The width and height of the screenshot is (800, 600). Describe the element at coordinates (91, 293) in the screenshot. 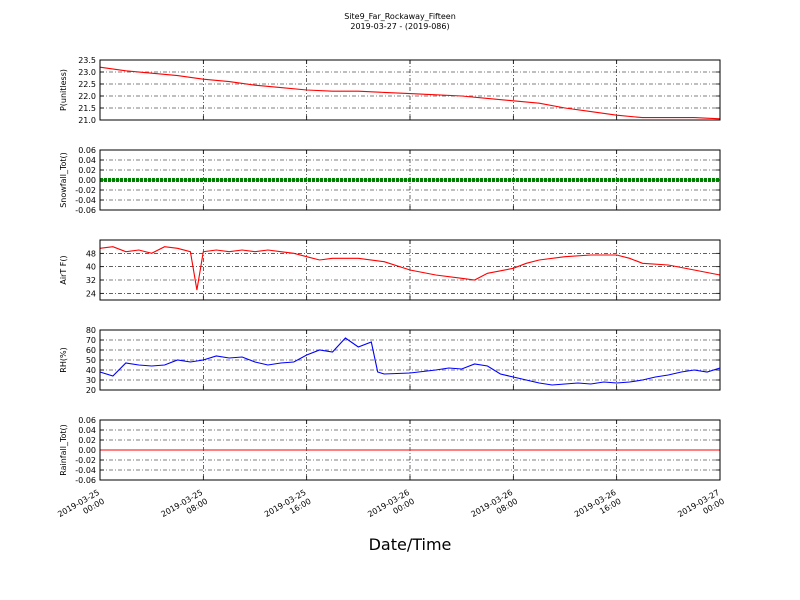

I see `y-tick-label: 24` at that location.